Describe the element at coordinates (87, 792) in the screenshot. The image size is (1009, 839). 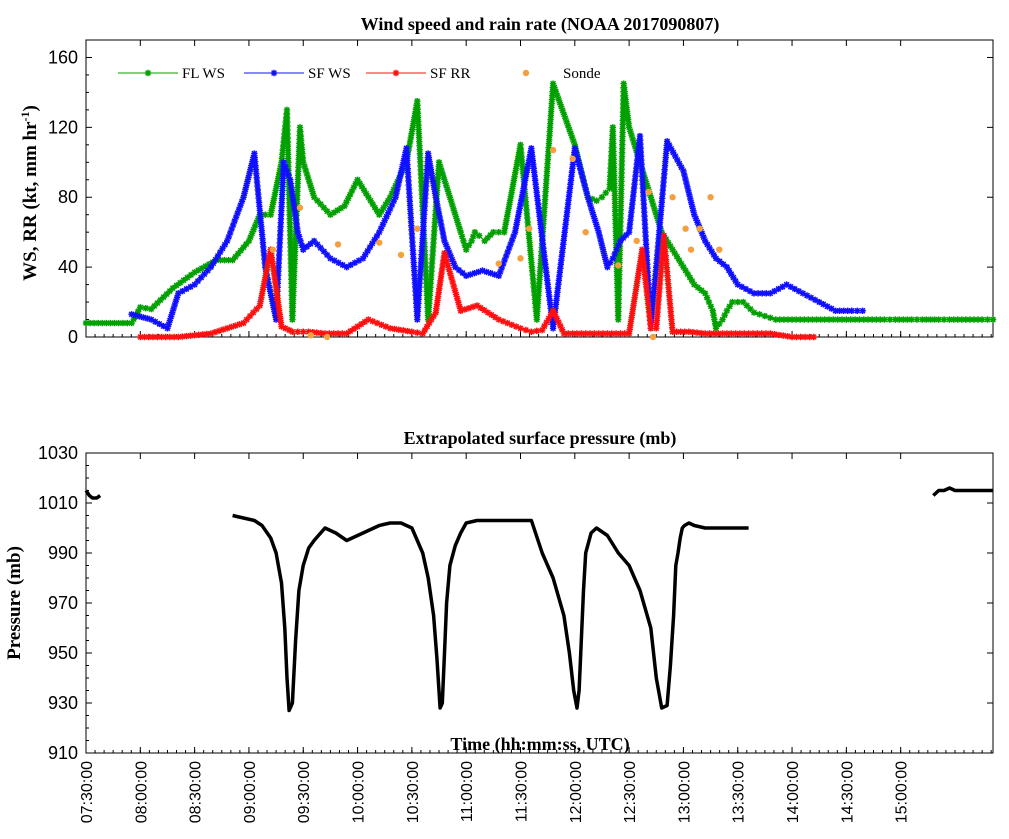
I see `x-tick-label: 07:30:00` at that location.